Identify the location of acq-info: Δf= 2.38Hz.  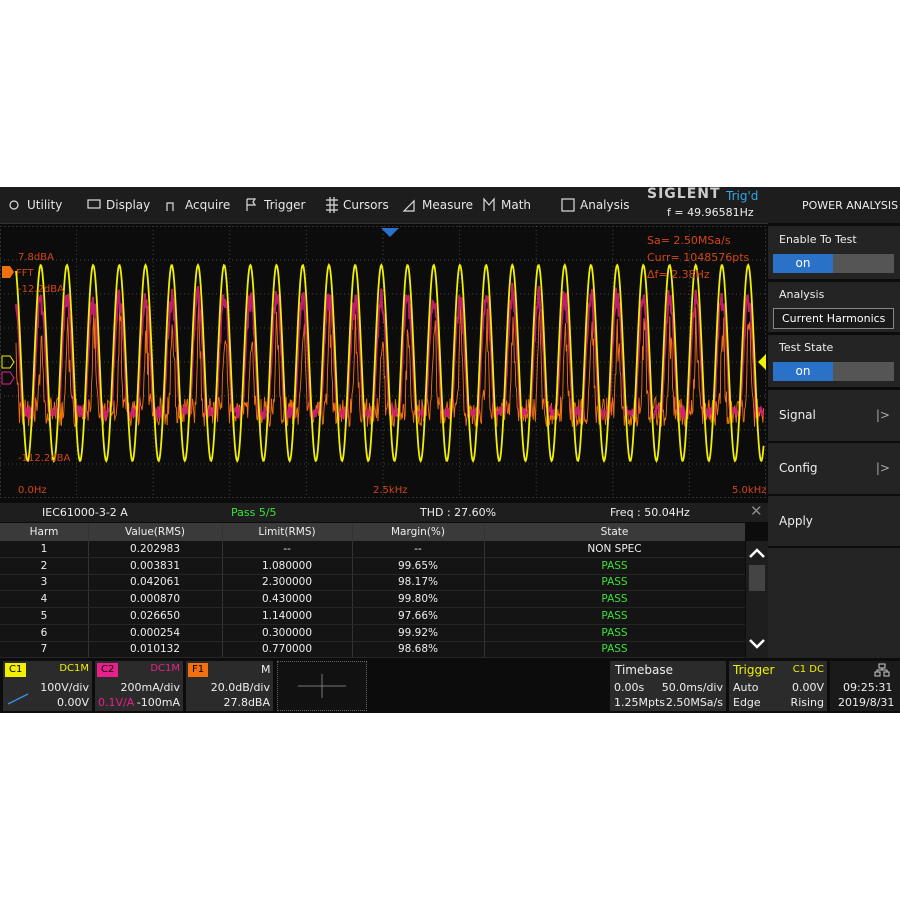
(678, 274).